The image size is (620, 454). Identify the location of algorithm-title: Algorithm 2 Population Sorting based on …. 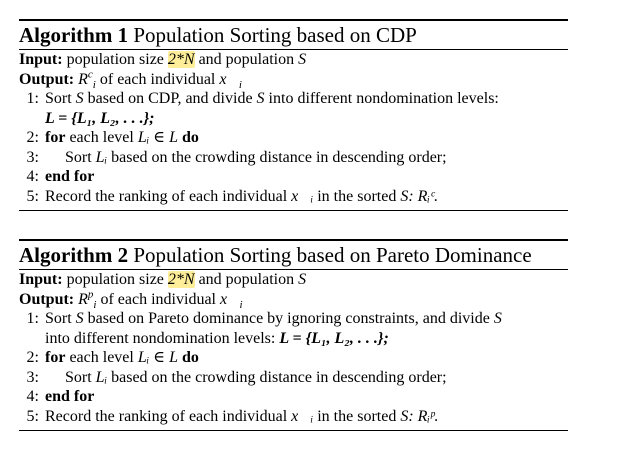
(293, 255).